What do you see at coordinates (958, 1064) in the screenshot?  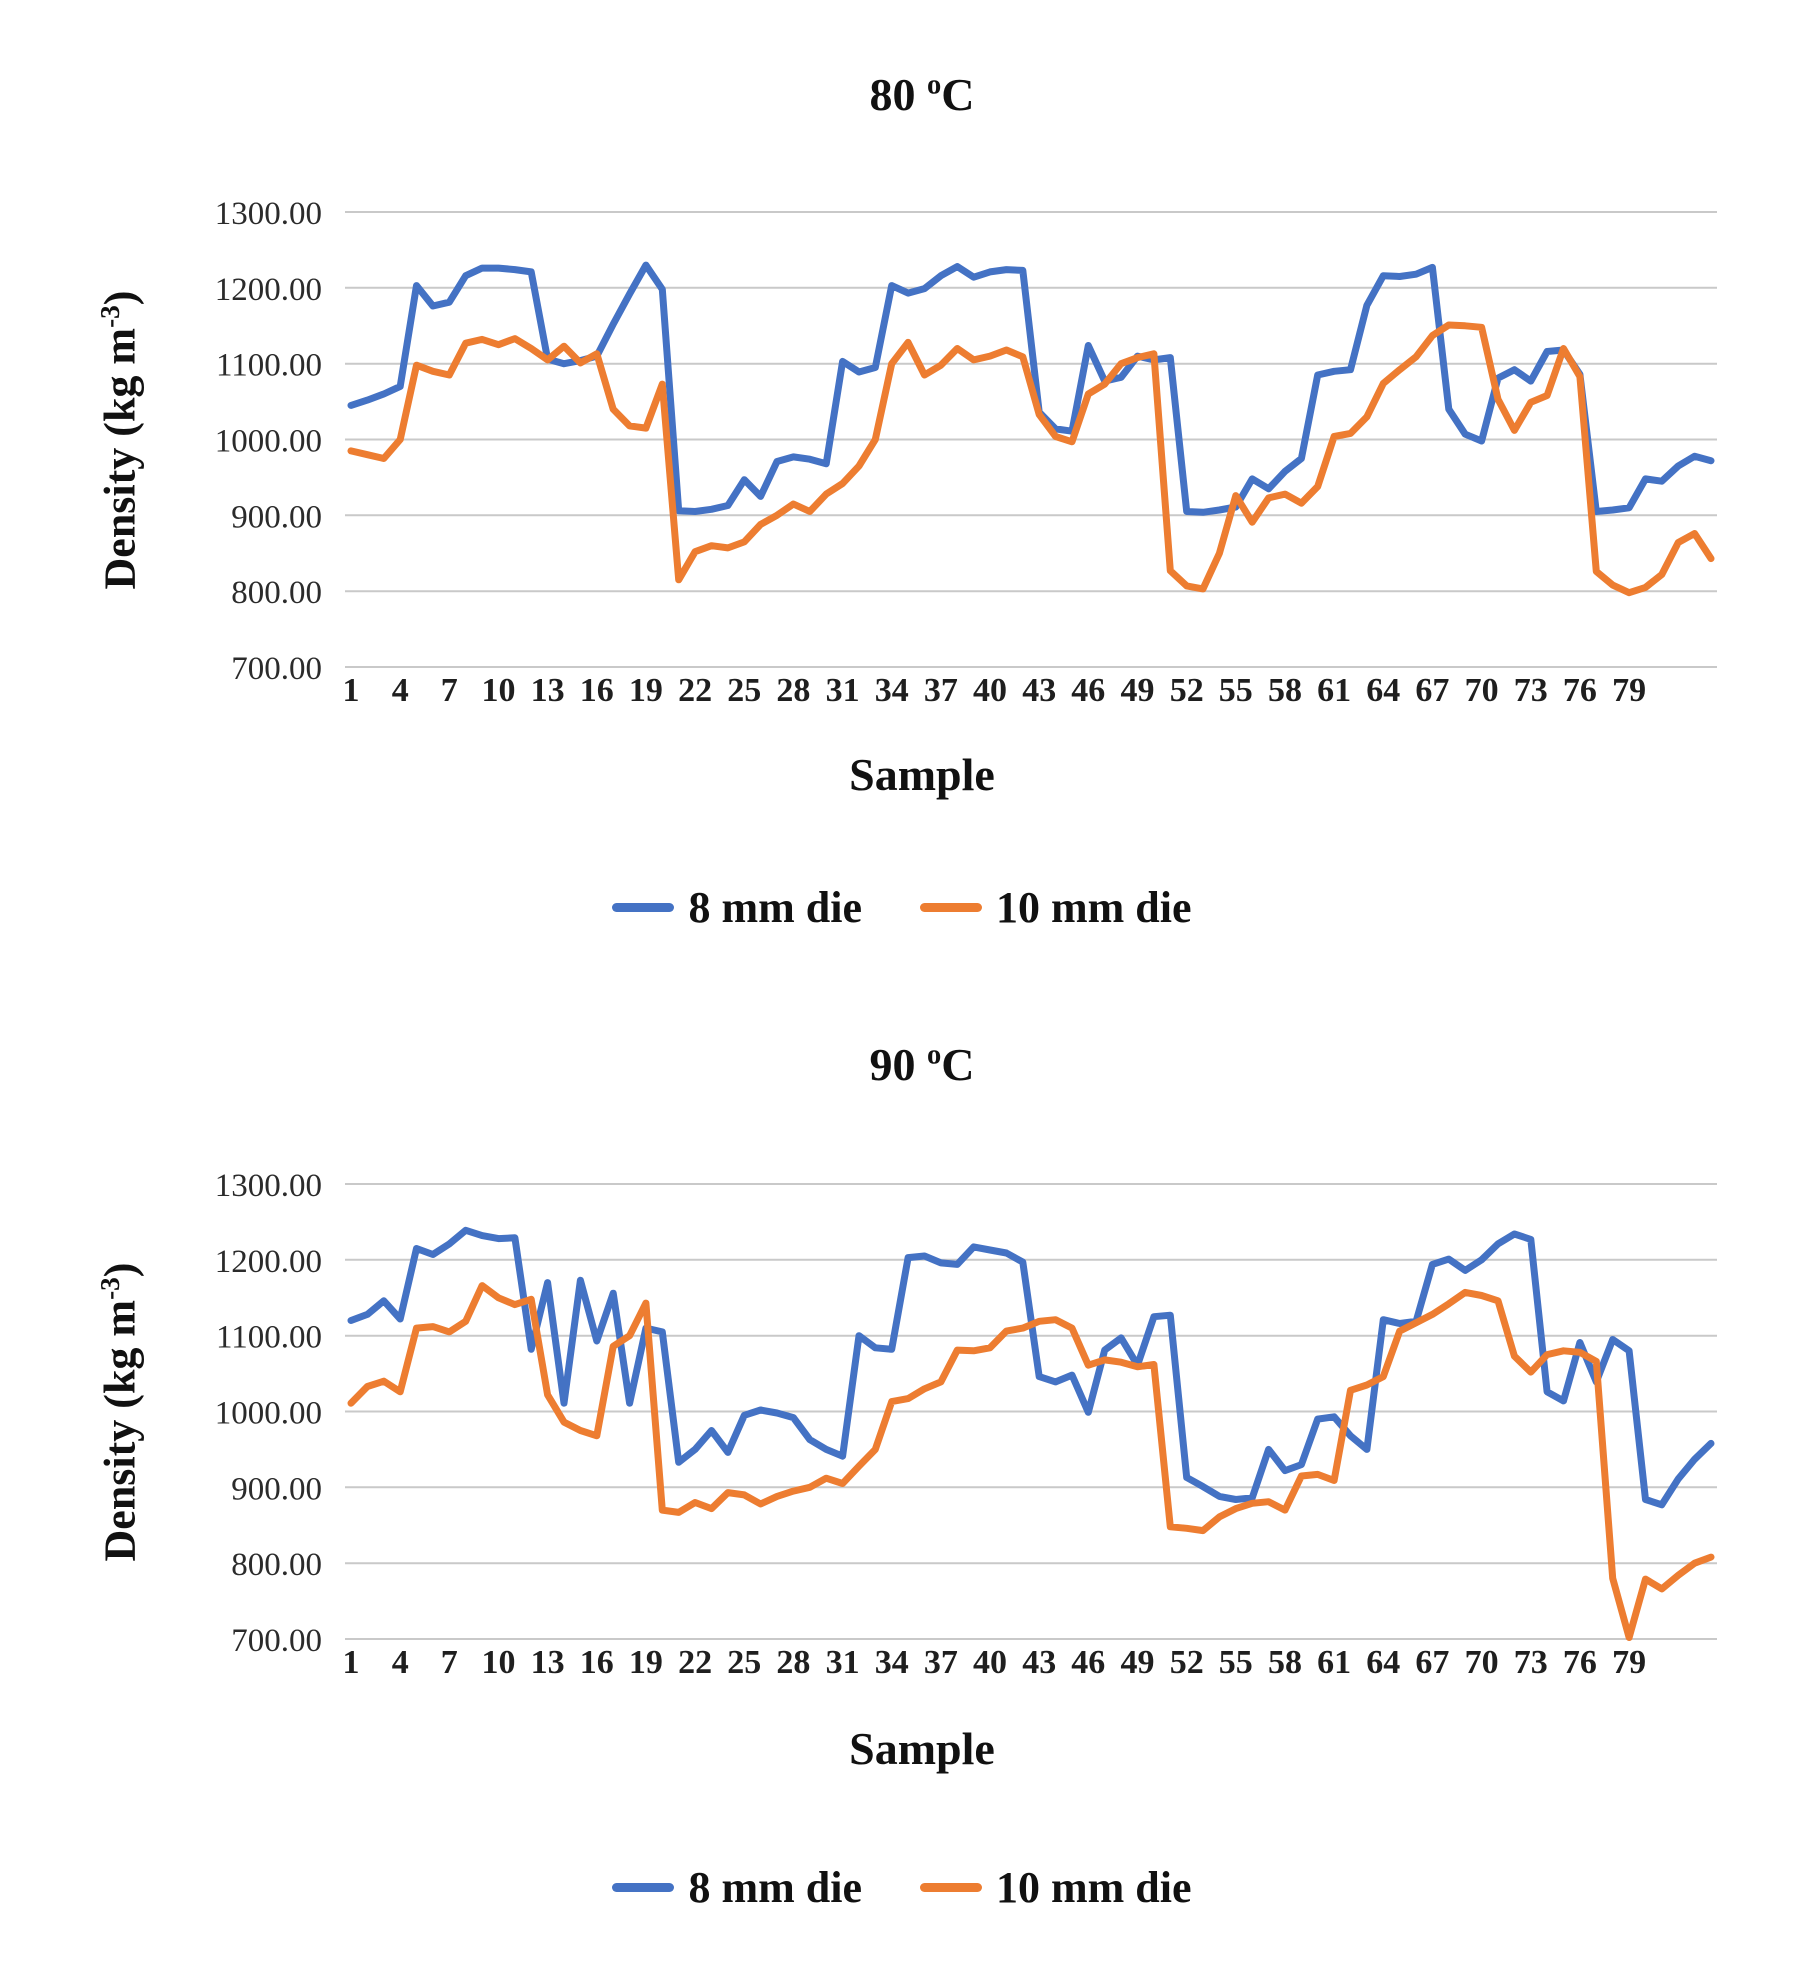 I see `chart-title-90c-unit: C` at bounding box center [958, 1064].